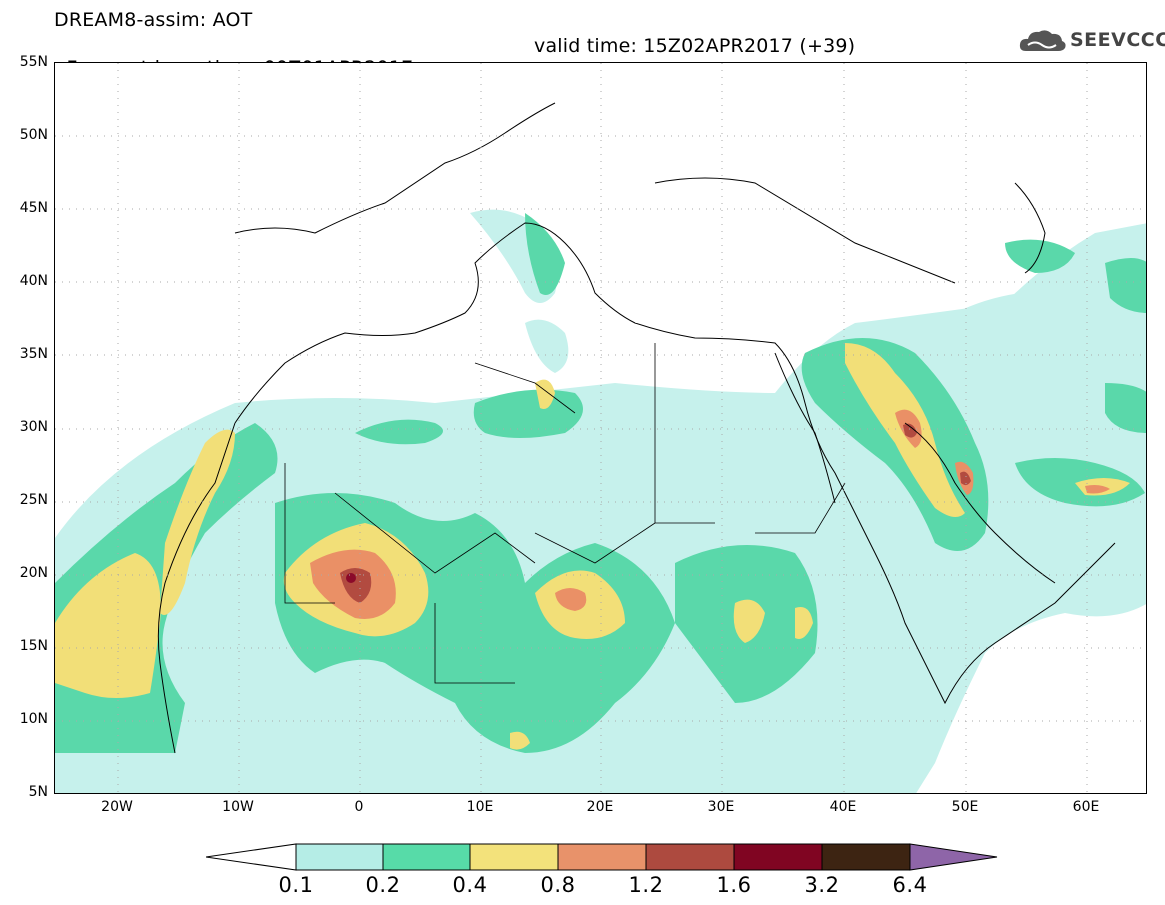  I want to click on lat-label: 30N, so click(33, 427).